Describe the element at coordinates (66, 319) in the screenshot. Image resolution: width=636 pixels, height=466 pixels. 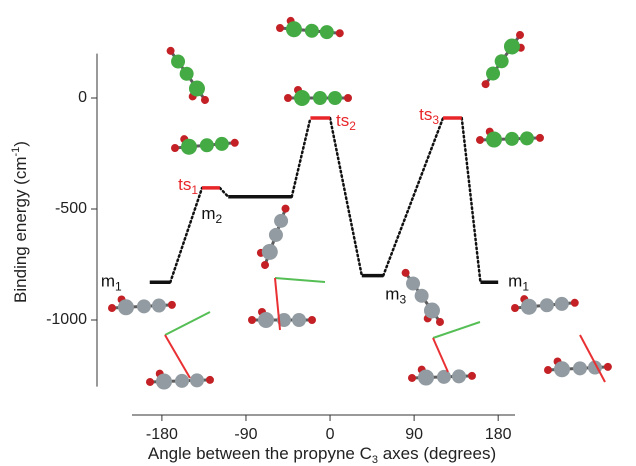
I see `y-tick-label: -1000` at that location.